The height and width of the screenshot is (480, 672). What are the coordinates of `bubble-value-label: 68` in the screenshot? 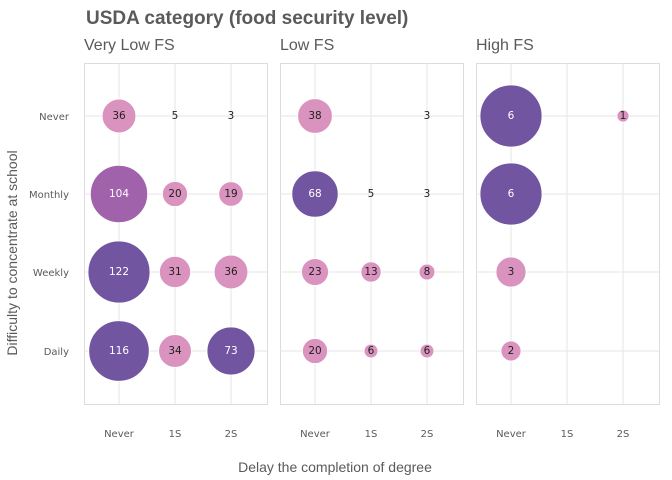 It's located at (314, 194).